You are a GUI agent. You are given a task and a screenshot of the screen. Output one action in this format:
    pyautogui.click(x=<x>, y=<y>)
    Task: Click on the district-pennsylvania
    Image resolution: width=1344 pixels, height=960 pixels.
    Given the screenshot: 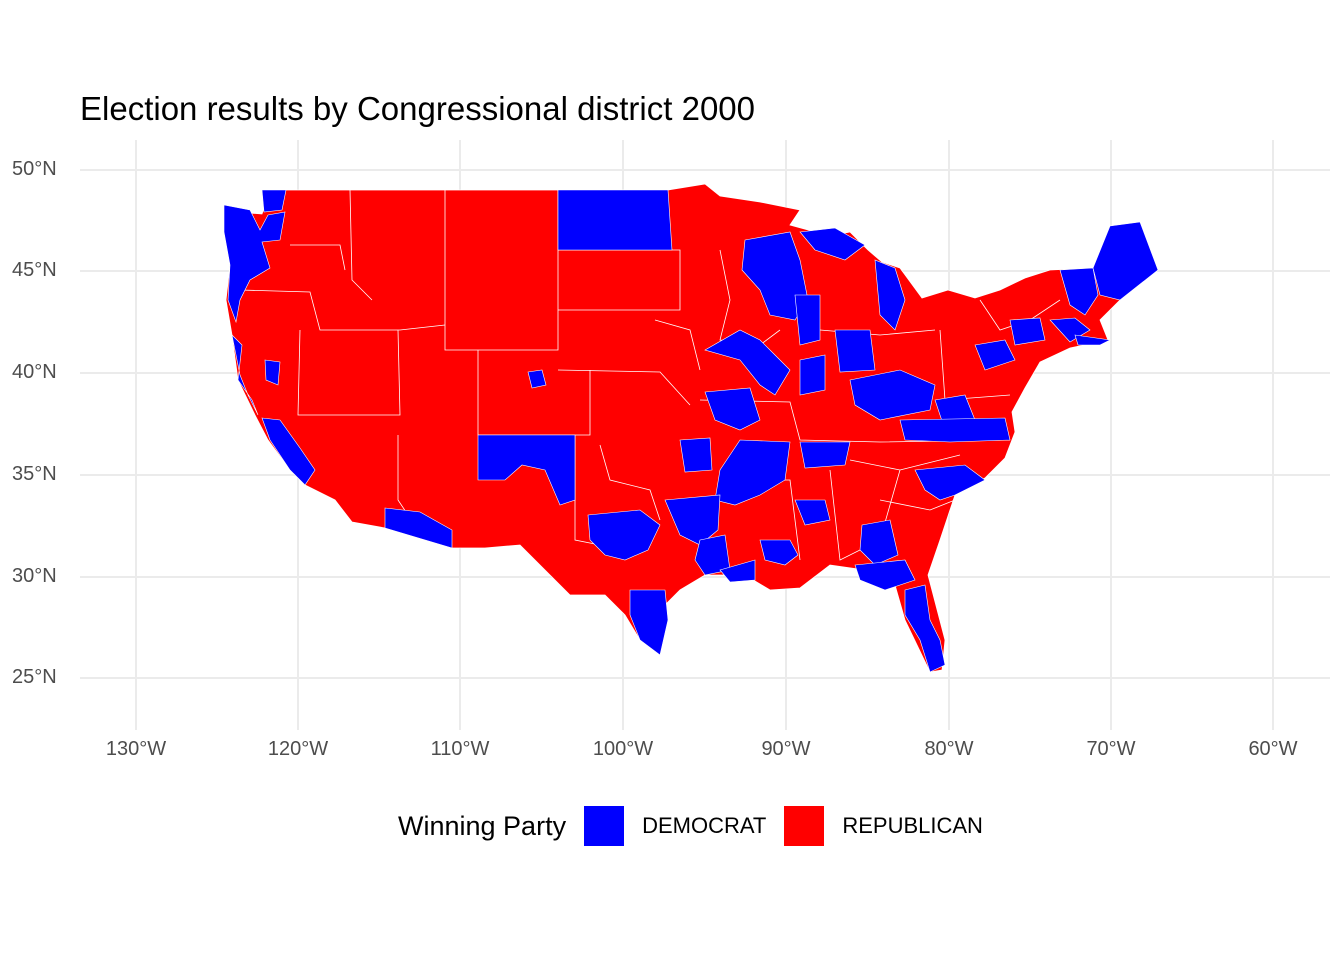 What is the action you would take?
    pyautogui.click(x=995, y=355)
    